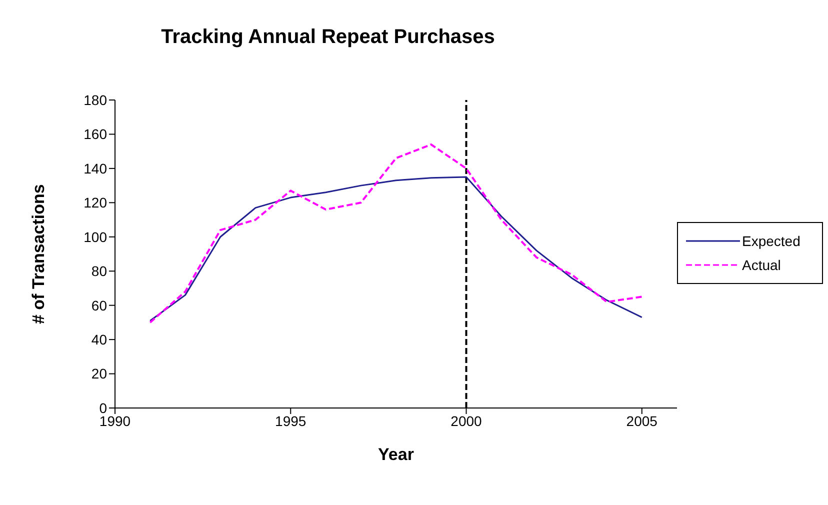 The height and width of the screenshot is (505, 828). Describe the element at coordinates (99, 305) in the screenshot. I see `y-tick-label: 60` at that location.